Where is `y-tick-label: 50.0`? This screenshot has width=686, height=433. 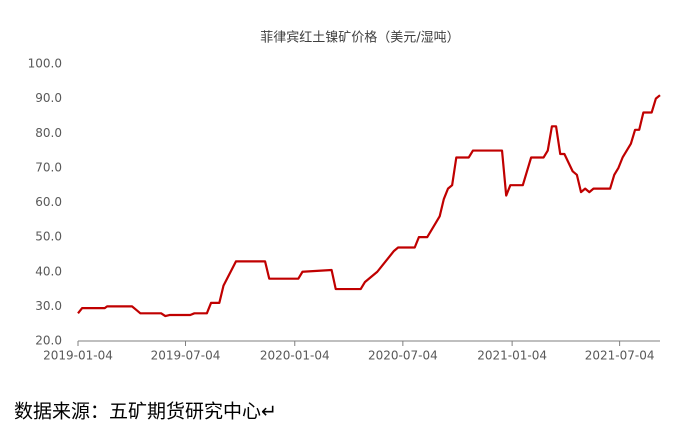 y-tick-label: 50.0 is located at coordinates (48, 237).